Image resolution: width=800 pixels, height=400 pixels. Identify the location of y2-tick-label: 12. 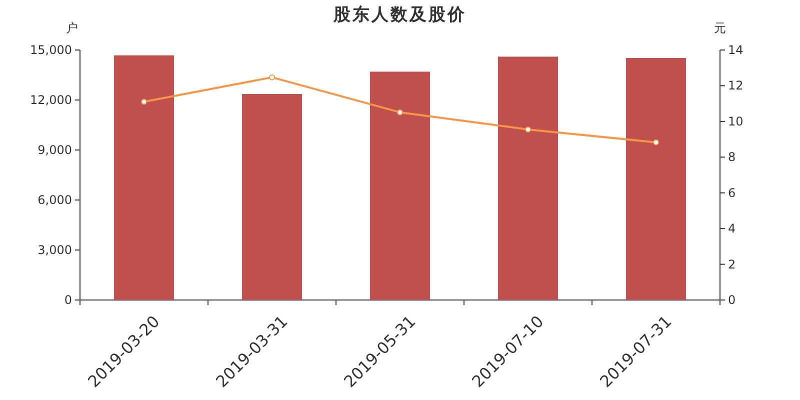
(736, 85).